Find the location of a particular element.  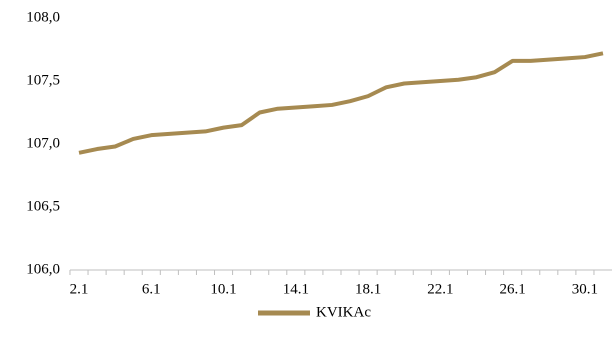

y-tick-label: 106,5 is located at coordinates (43, 206).